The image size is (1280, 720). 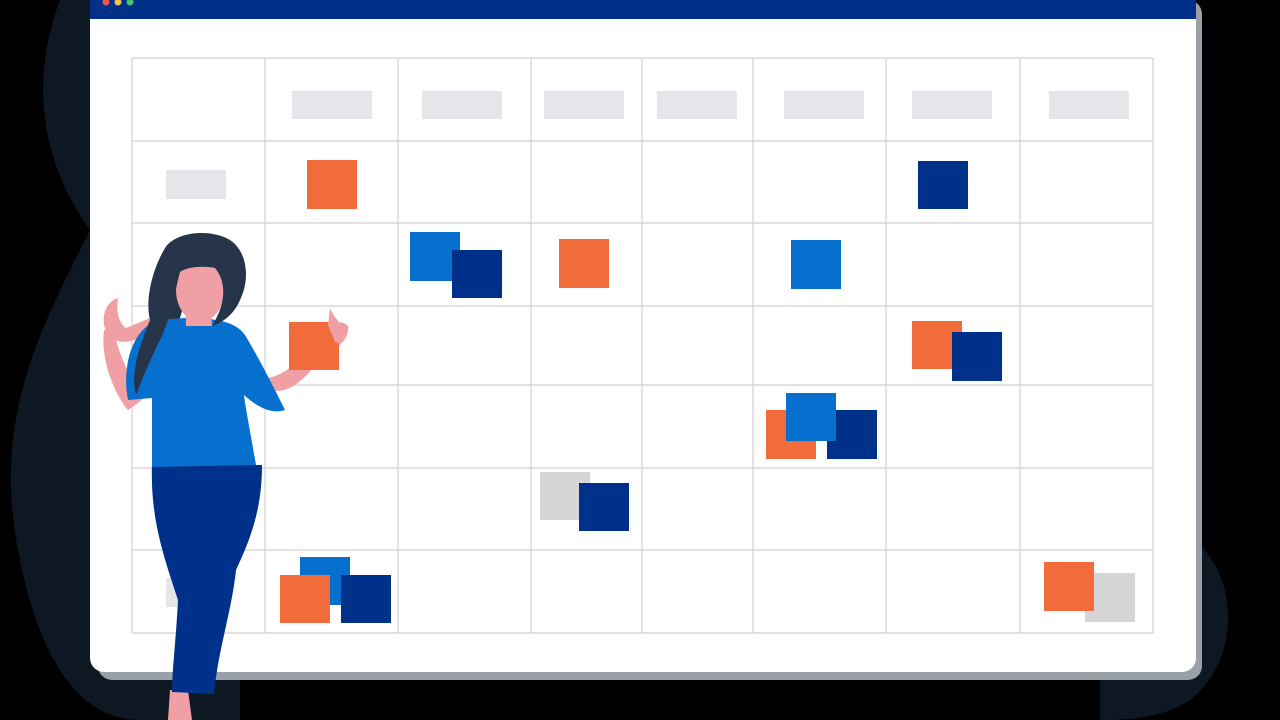 What do you see at coordinates (337, 325) in the screenshot?
I see `hand` at bounding box center [337, 325].